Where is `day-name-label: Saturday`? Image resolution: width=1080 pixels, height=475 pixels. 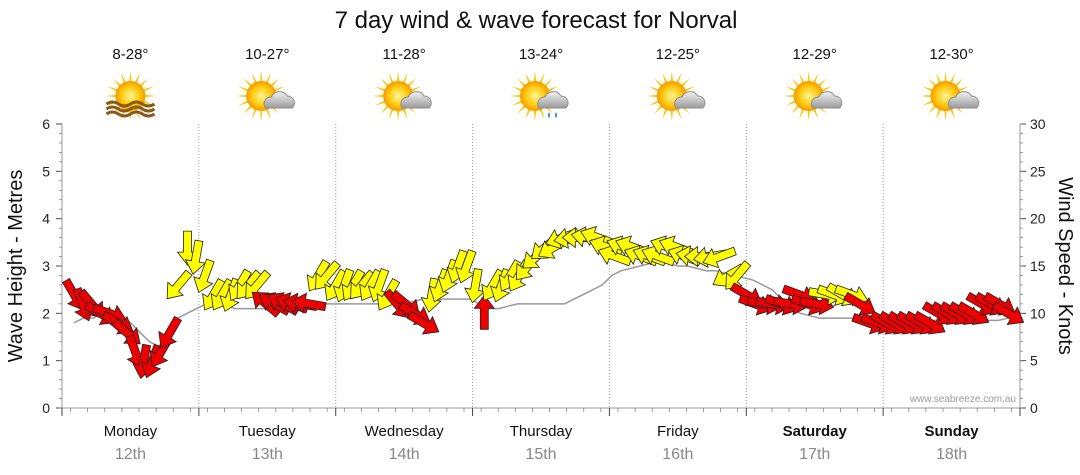
day-name-label: Saturday is located at coordinates (815, 431).